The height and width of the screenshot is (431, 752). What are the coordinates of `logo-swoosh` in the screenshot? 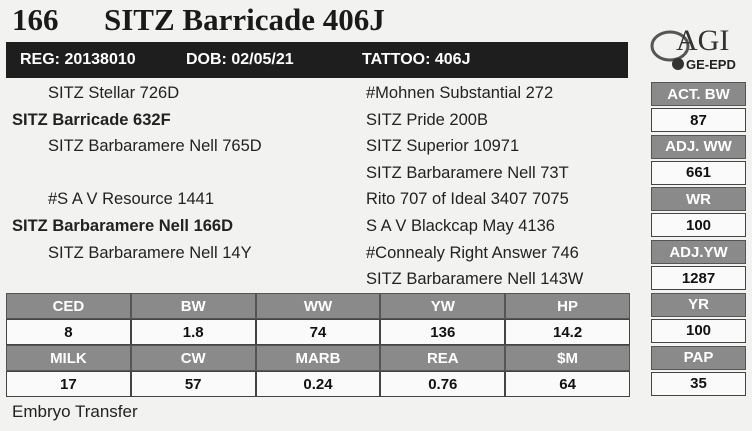 It's located at (670, 46).